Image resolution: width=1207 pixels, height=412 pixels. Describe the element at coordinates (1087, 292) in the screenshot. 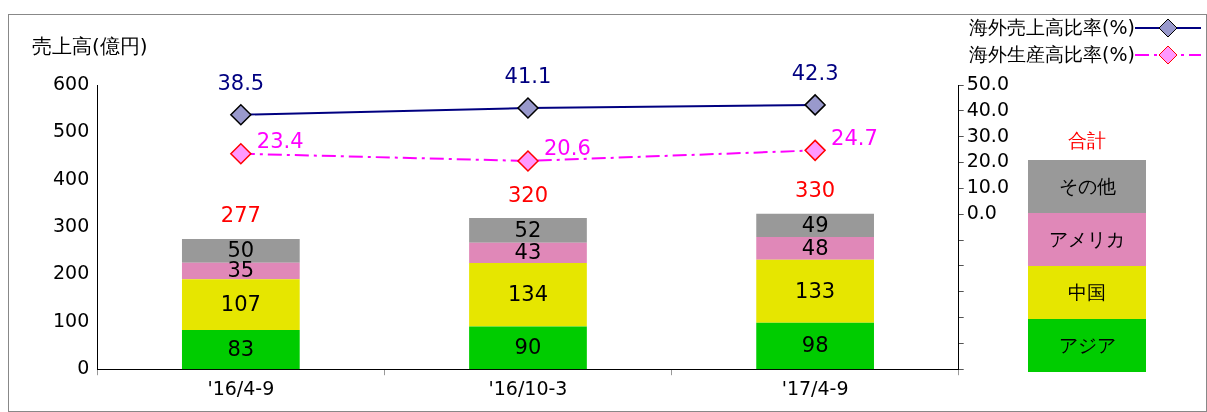

I see `text: 中国` at that location.